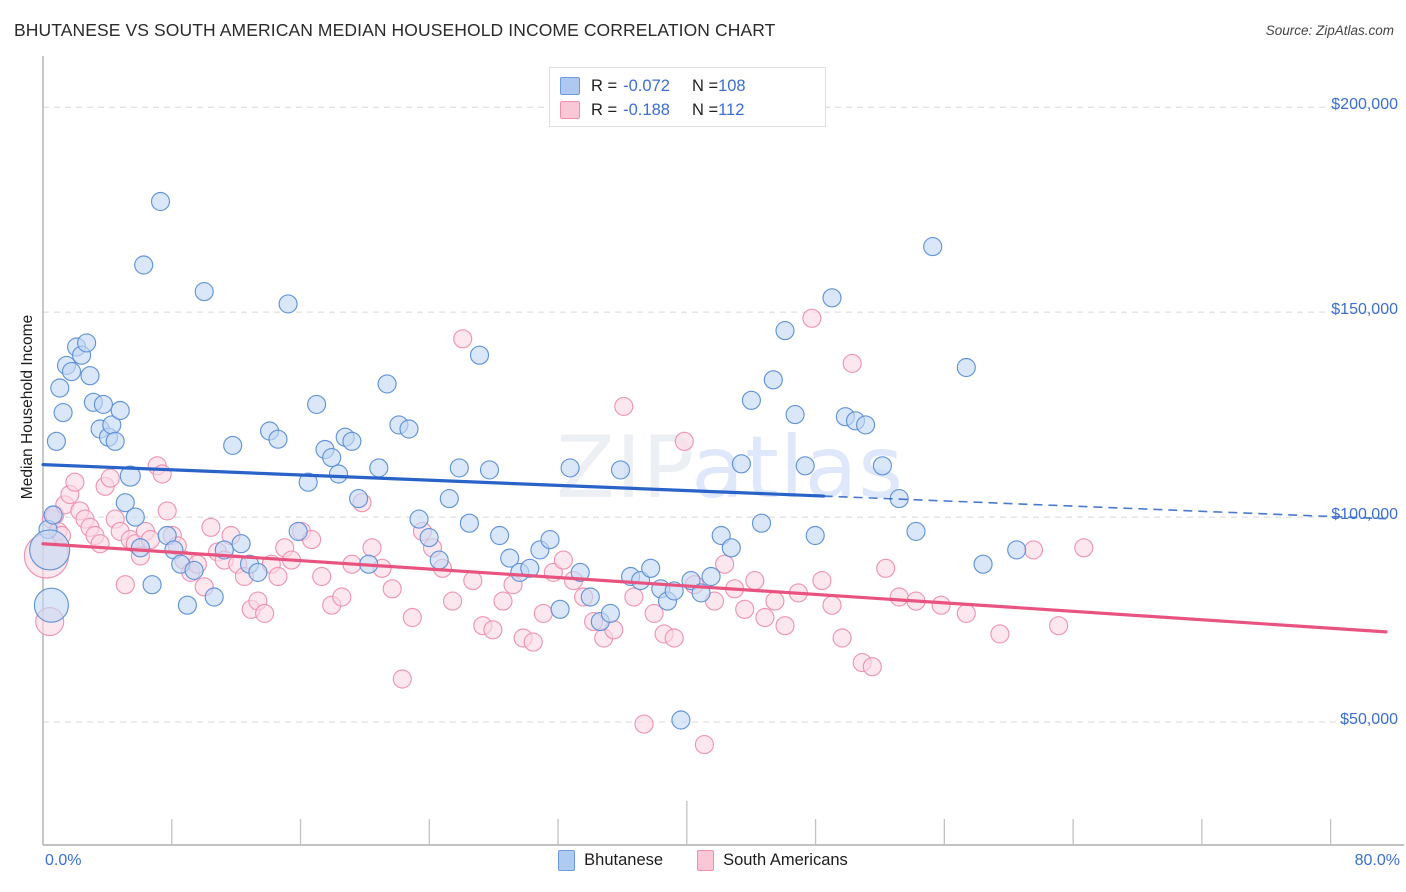 This screenshot has height=892, width=1406. Describe the element at coordinates (687, 110) in the screenshot. I see `stats-row-south-americans: R = -0.188 N = 112` at that location.